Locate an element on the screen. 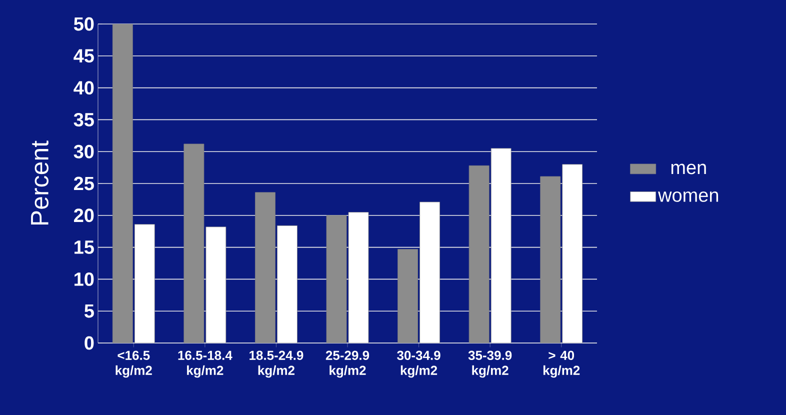 The height and width of the screenshot is (415, 786). legend-label: men is located at coordinates (688, 169).